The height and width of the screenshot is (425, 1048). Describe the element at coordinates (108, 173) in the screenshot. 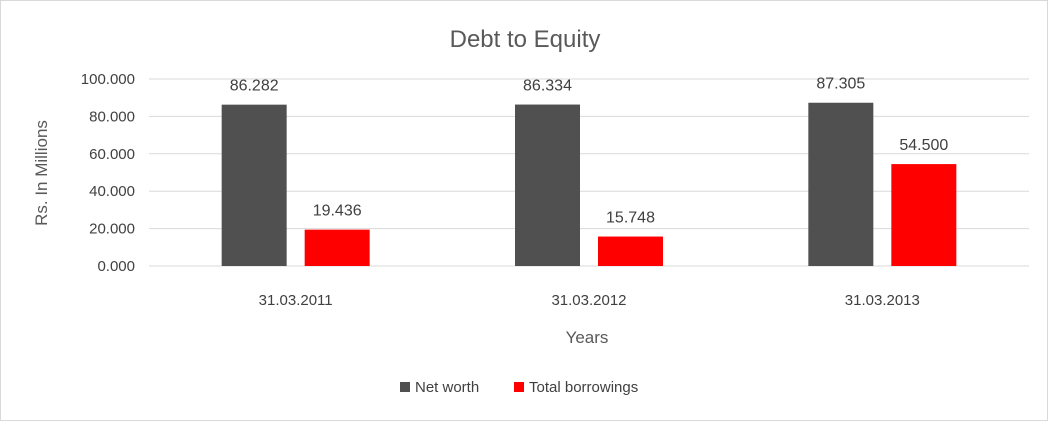

I see `y-axis-ticks: 0.000 20.000 40.000 60.000 80.000 100.000` at that location.